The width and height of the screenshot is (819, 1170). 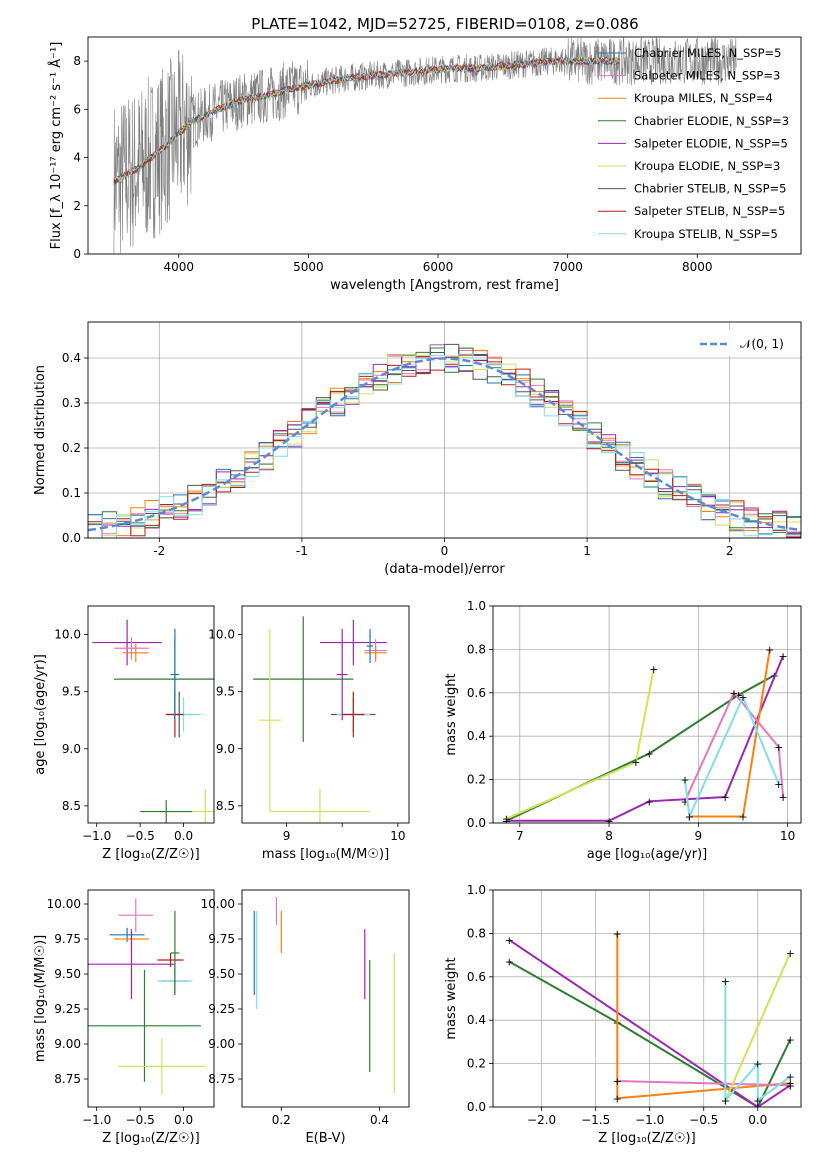 What do you see at coordinates (397, 836) in the screenshot?
I see `x-tick-label: 10` at bounding box center [397, 836].